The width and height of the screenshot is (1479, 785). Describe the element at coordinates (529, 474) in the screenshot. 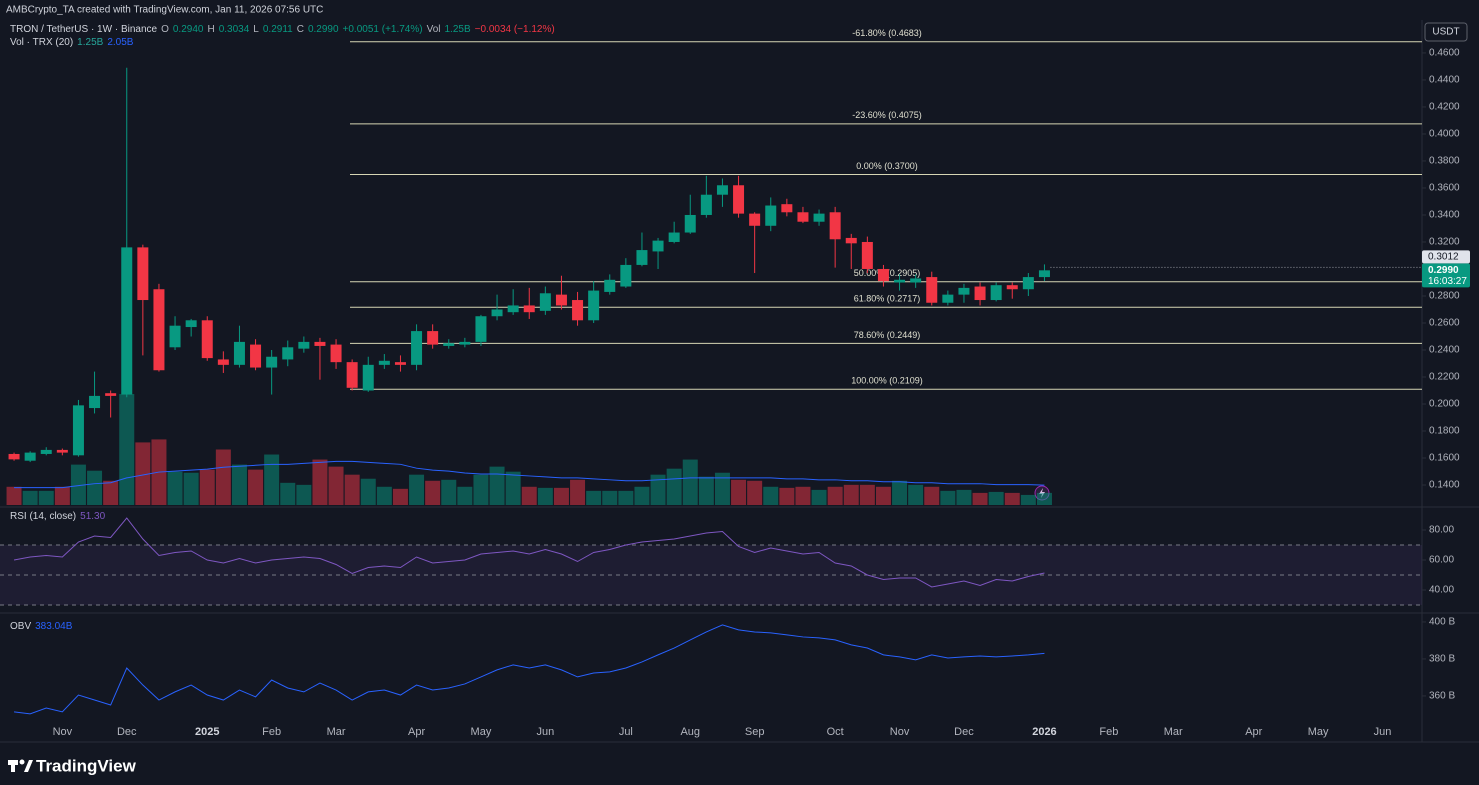

I see `volume-ma-line` at that location.